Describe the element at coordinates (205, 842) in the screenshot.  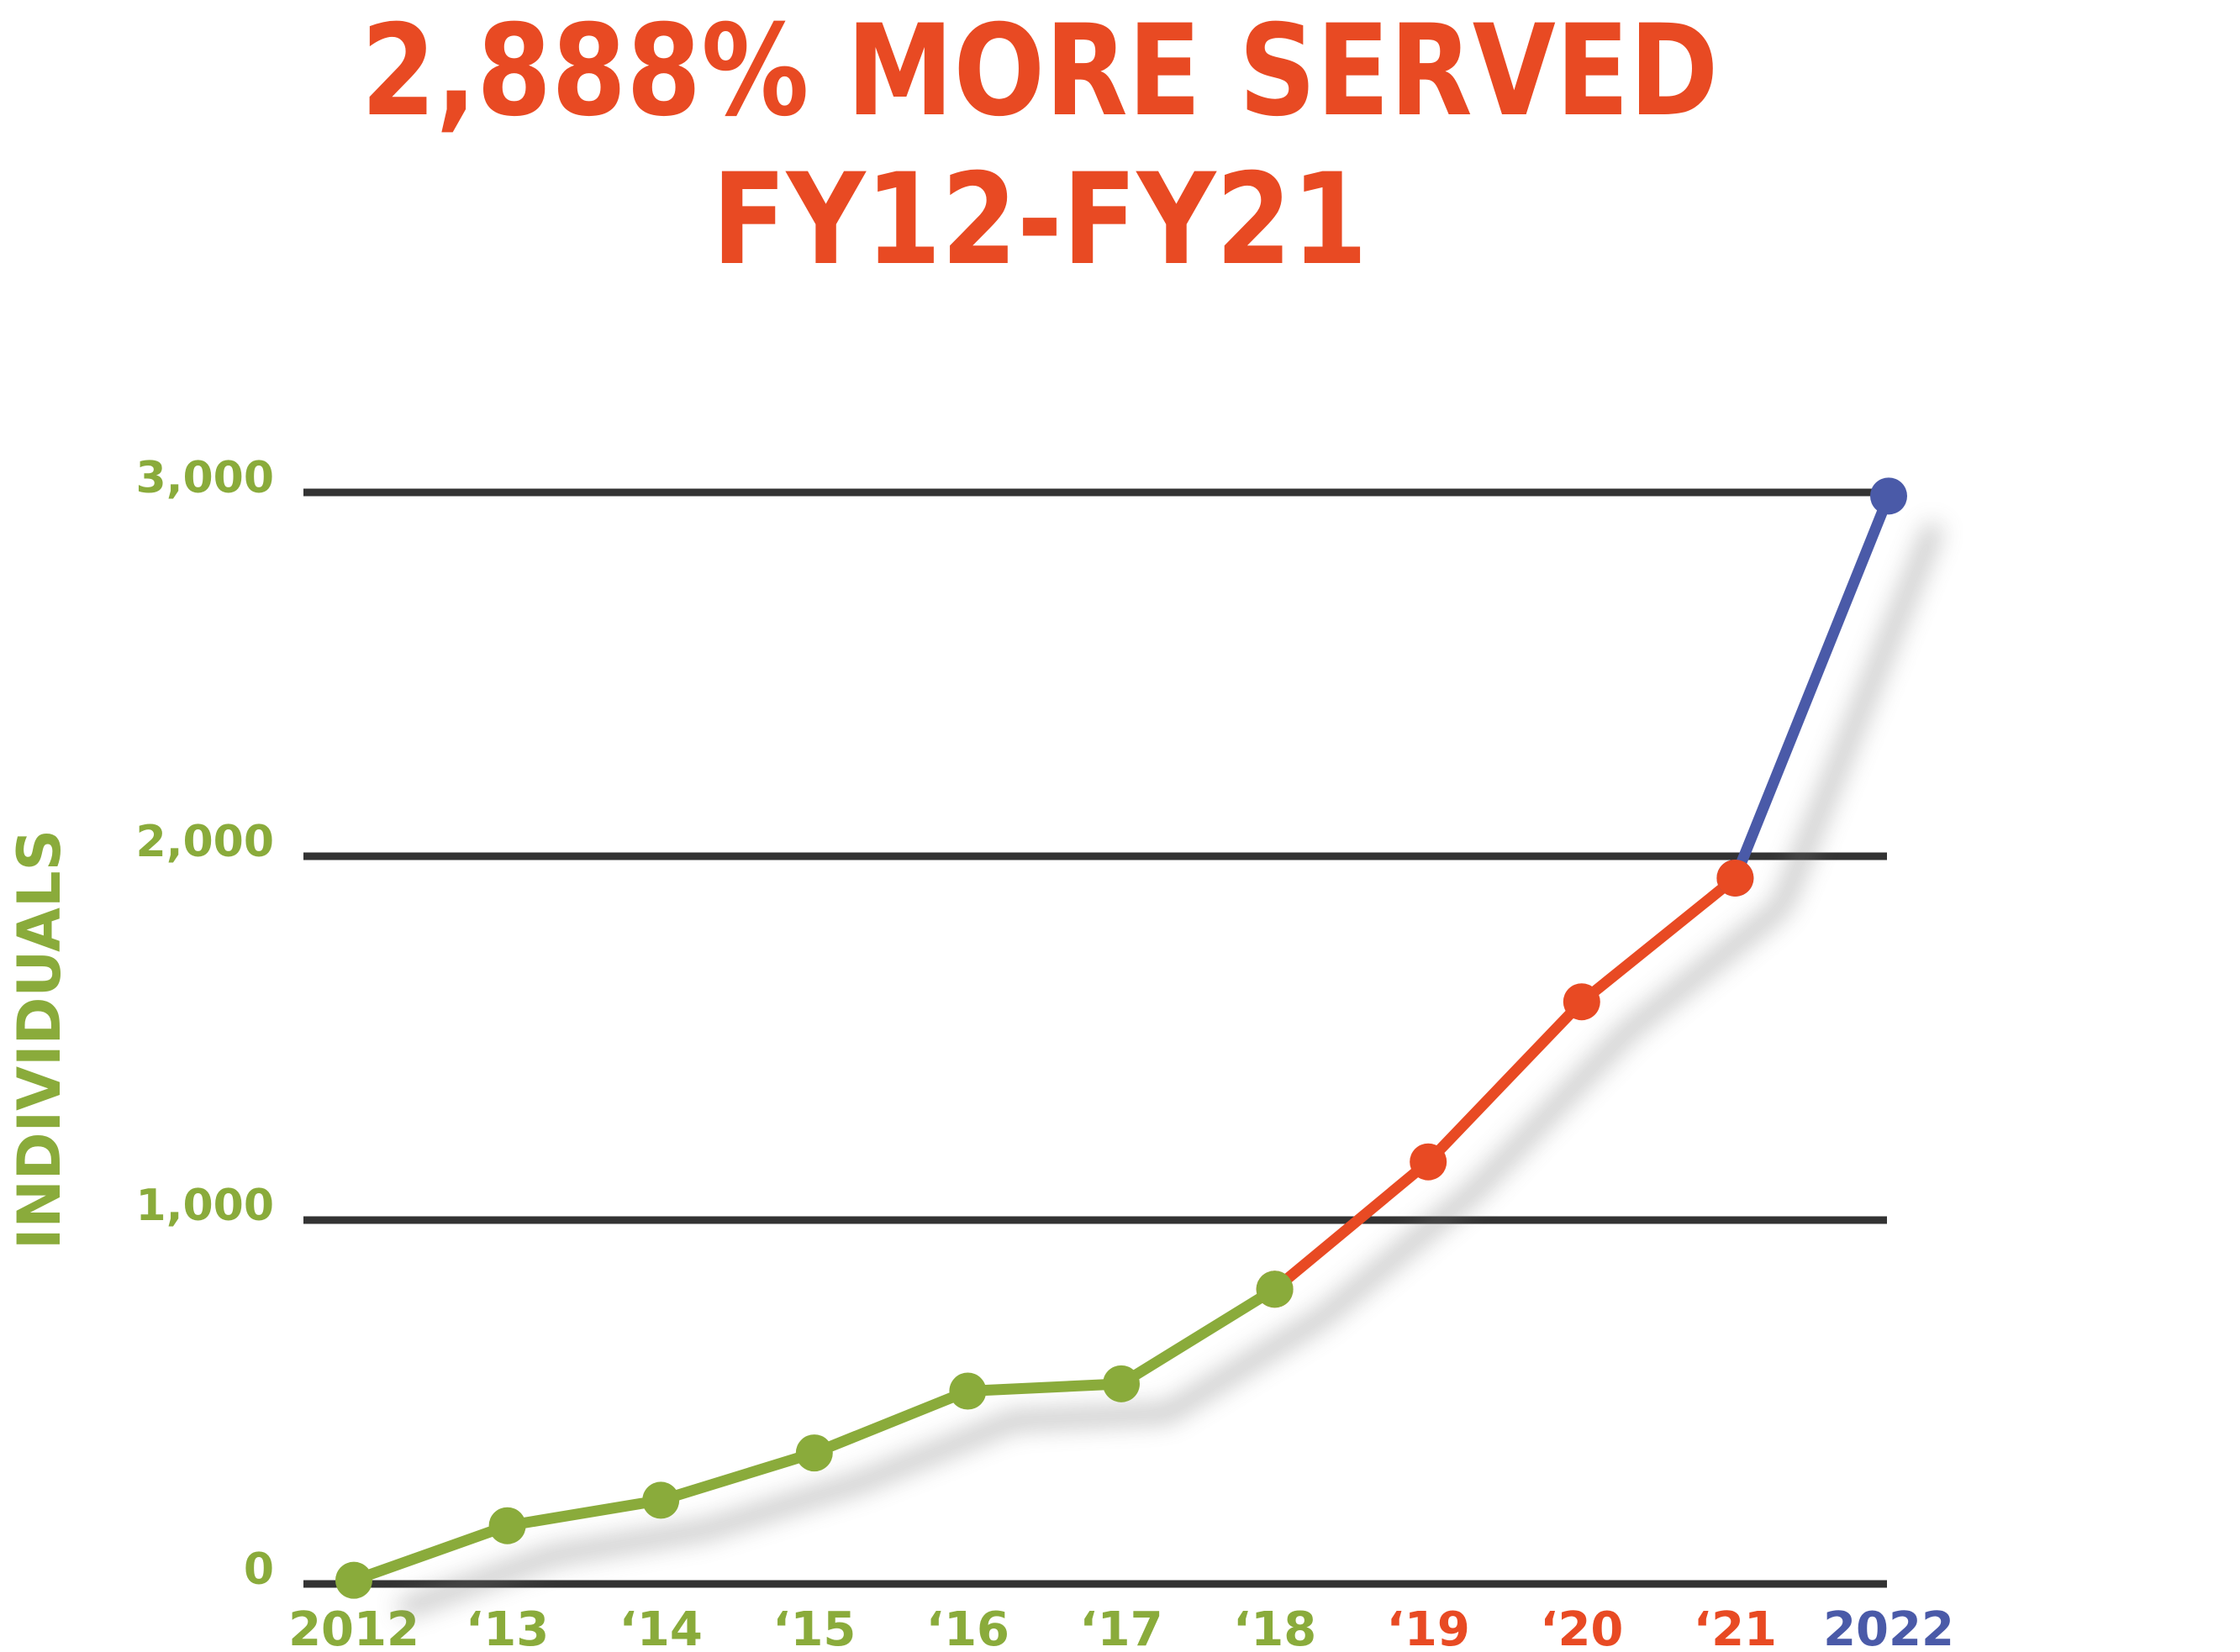
I see `y-tick-label: 2,000` at that location.